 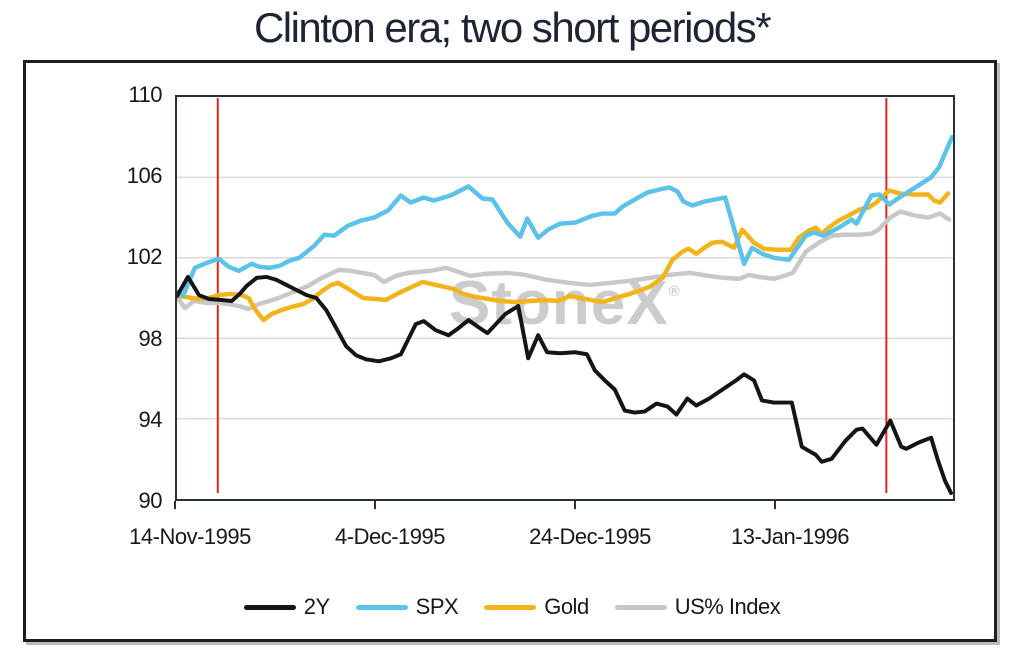 I want to click on y-axis-tick-label: 94, so click(x=150, y=419).